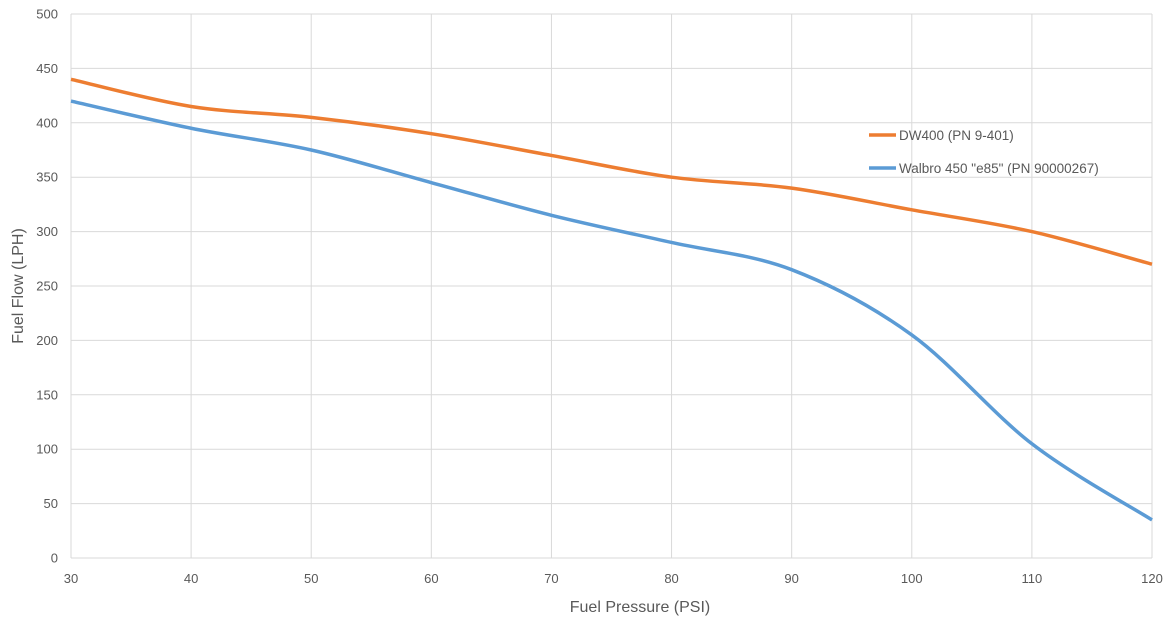 Image resolution: width=1163 pixels, height=622 pixels. Describe the element at coordinates (47, 177) in the screenshot. I see `y-tick-label: 350` at that location.